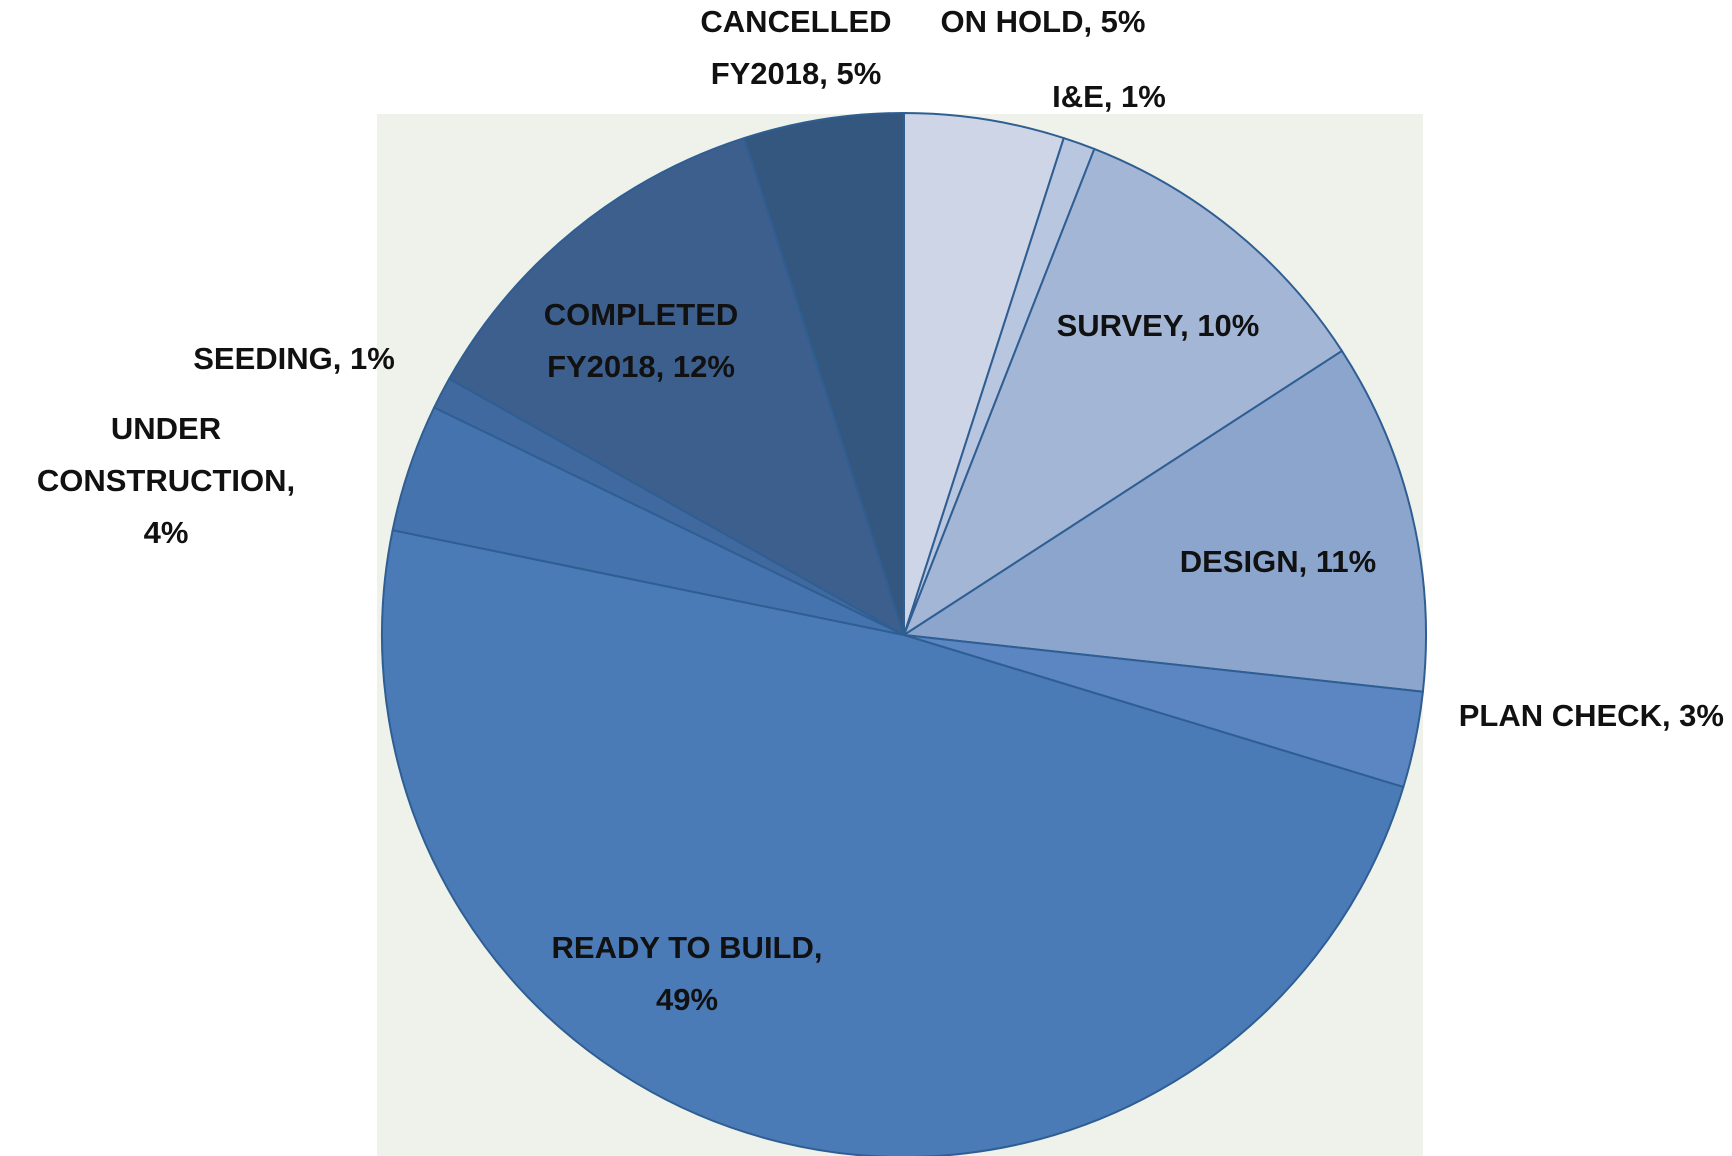 This screenshot has width=1732, height=1156. What do you see at coordinates (641, 340) in the screenshot?
I see `data-label: COMPLETED FY2018, 12%` at bounding box center [641, 340].